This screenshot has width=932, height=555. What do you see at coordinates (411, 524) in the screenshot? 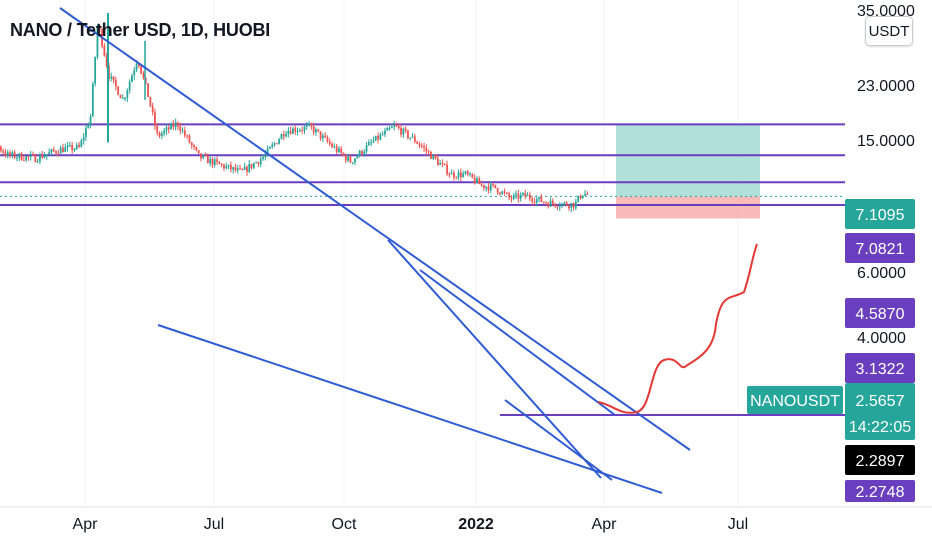
I see `time-axis: Apr Jul Oct 2022 Apr Jul` at bounding box center [411, 524].